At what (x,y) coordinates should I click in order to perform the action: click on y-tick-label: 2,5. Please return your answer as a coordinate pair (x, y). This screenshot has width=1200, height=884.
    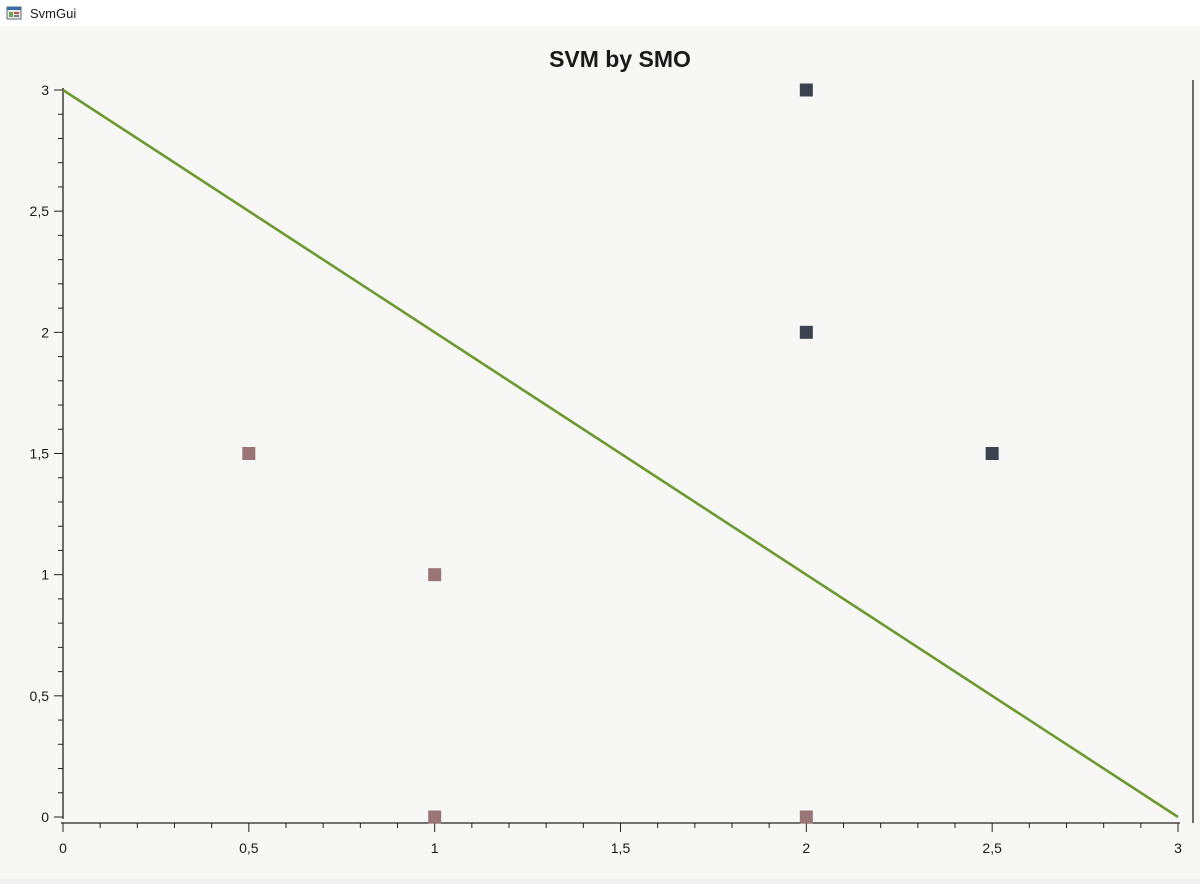
    Looking at the image, I should click on (40, 211).